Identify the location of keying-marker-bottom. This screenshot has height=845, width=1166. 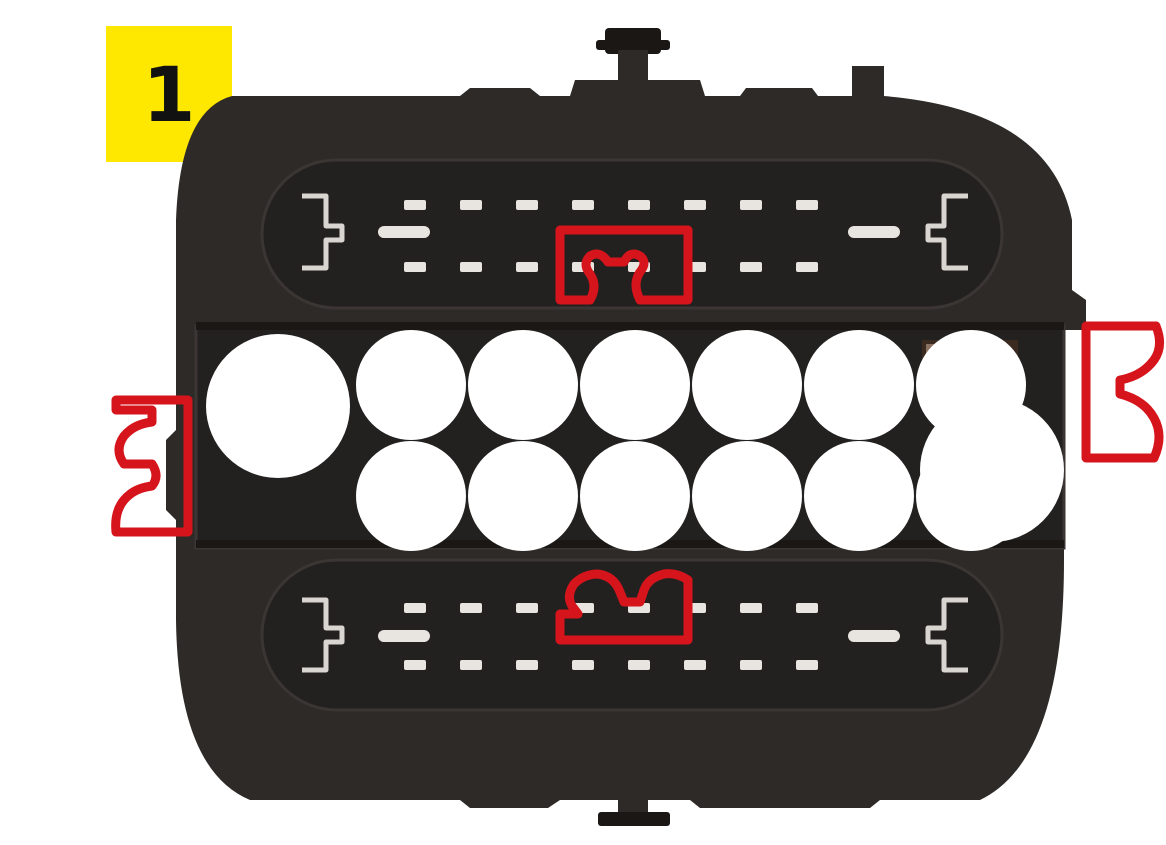
(624, 607).